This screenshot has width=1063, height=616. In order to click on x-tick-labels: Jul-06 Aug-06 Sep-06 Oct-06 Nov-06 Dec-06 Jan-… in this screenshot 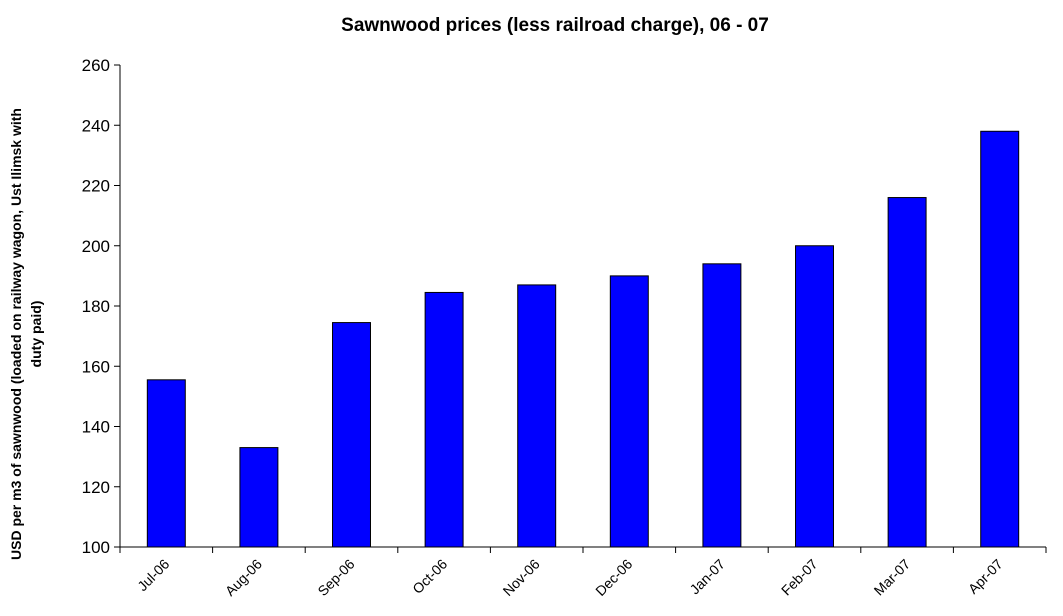, I will do `click(570, 577)`.